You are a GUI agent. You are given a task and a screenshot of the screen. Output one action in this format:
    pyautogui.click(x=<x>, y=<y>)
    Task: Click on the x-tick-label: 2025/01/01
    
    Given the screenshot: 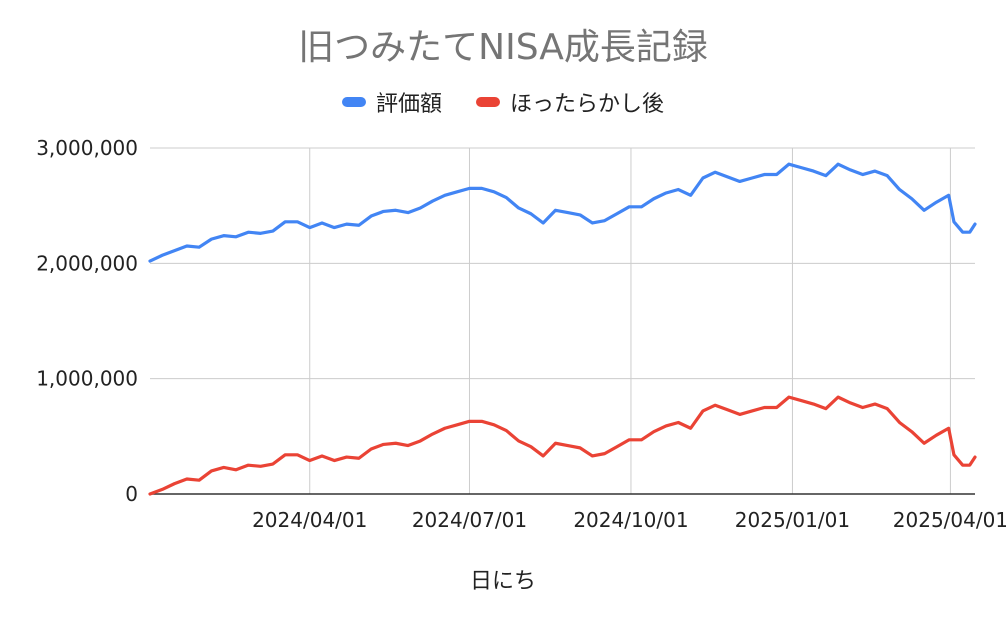 What is the action you would take?
    pyautogui.click(x=792, y=520)
    